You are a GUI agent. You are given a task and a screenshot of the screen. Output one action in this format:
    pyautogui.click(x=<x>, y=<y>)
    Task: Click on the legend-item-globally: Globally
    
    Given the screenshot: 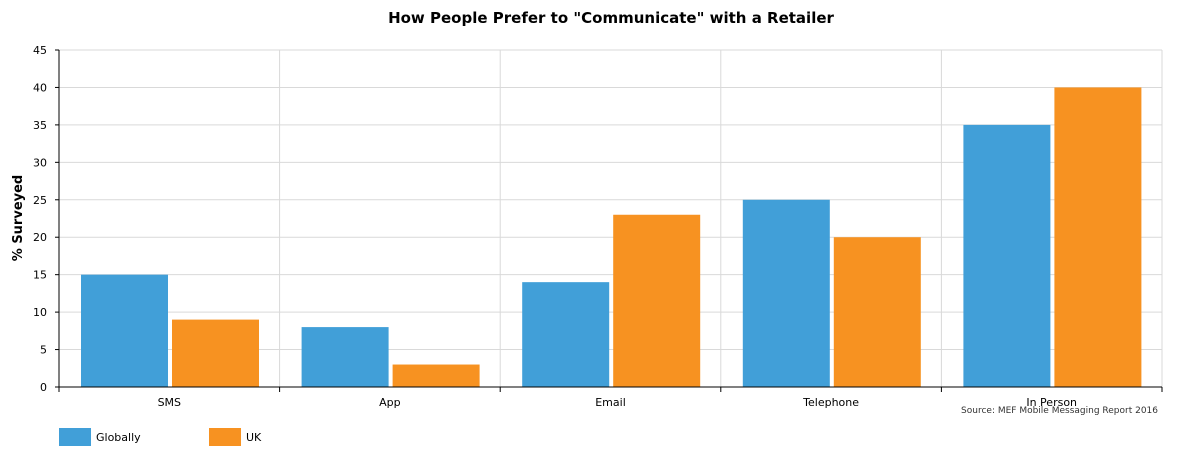 What is the action you would take?
    pyautogui.click(x=134, y=437)
    